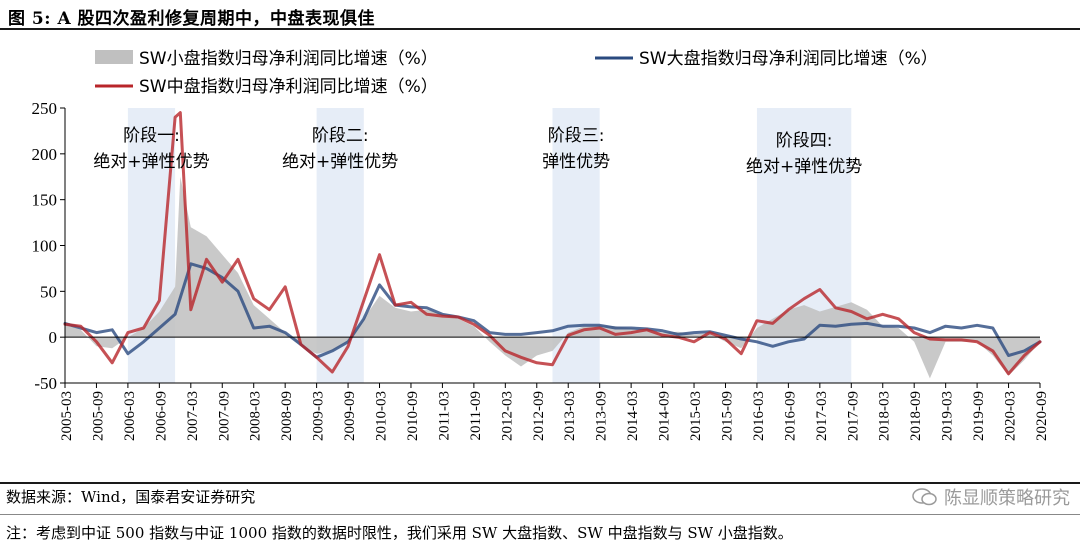  What do you see at coordinates (192, 19) in the screenshot?
I see `figure-title: 图 5: A 股四次盈利修复周期中，中盘表现俱佳` at bounding box center [192, 19].